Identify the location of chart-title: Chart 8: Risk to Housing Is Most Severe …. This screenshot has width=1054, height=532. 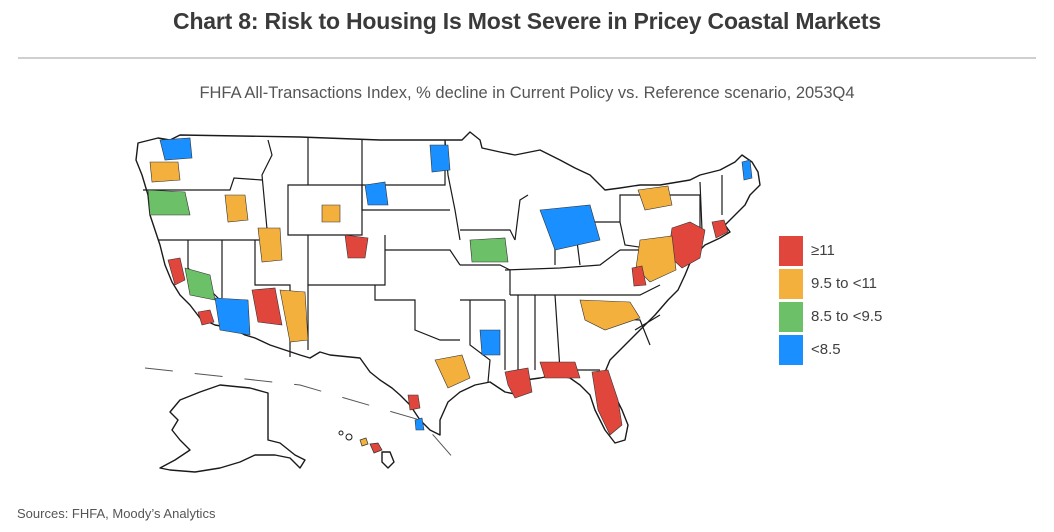
(527, 21).